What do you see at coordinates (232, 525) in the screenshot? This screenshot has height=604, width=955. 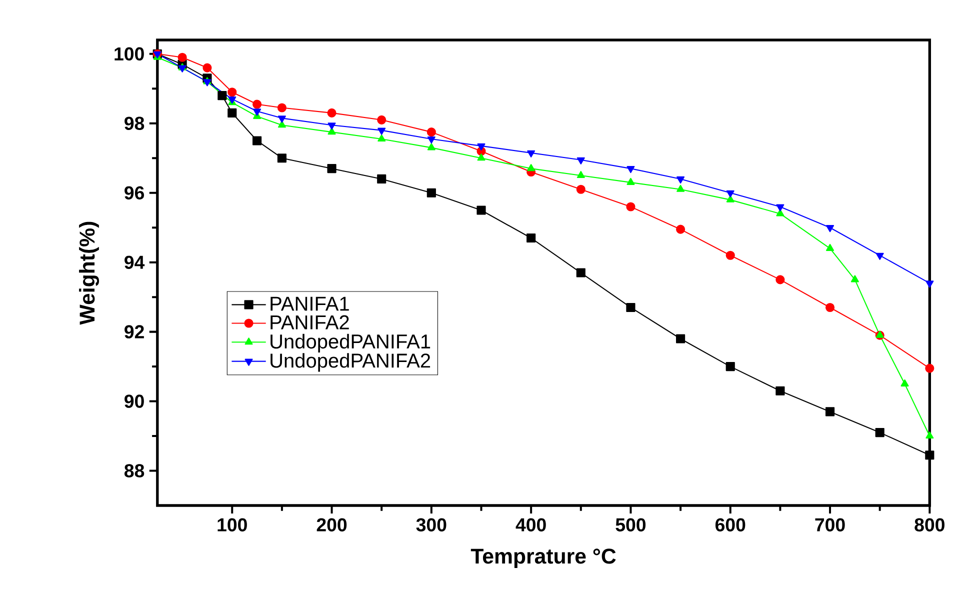 I see `x-tick-label: 100` at bounding box center [232, 525].